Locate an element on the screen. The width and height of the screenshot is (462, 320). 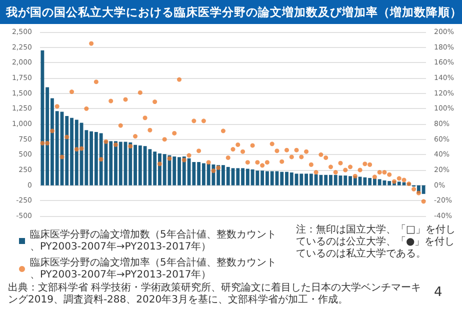
text: 4 is located at coordinates (438, 292).